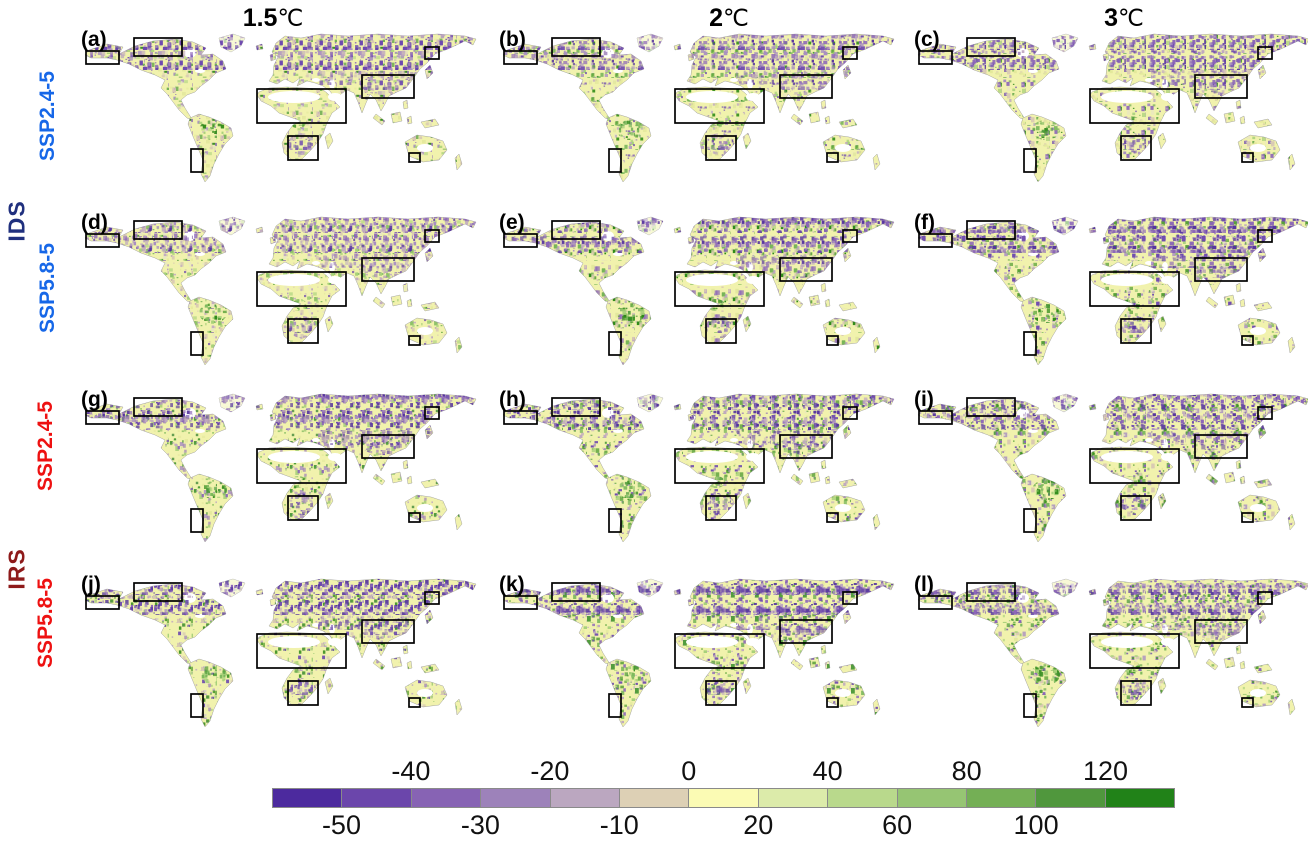 This screenshot has width=1308, height=848. What do you see at coordinates (16, 221) in the screenshot?
I see `row-group-label-ids: IDS` at bounding box center [16, 221].